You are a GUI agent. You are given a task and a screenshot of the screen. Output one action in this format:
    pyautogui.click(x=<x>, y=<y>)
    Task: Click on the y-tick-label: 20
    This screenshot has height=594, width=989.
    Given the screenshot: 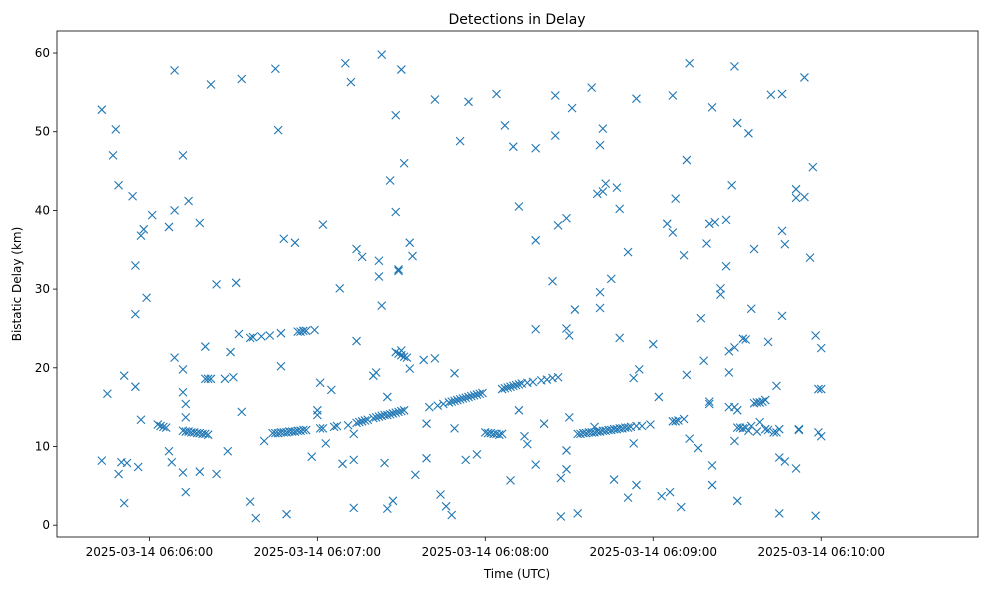 What is the action you would take?
    pyautogui.click(x=42, y=368)
    